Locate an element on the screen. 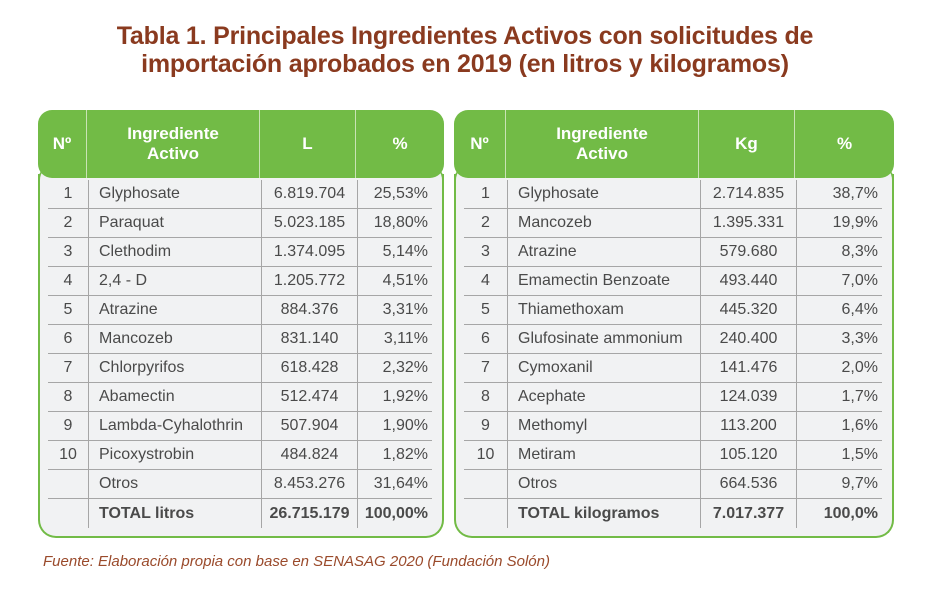 This screenshot has height=599, width=930. quantity-value: 26.715.179 is located at coordinates (310, 513).